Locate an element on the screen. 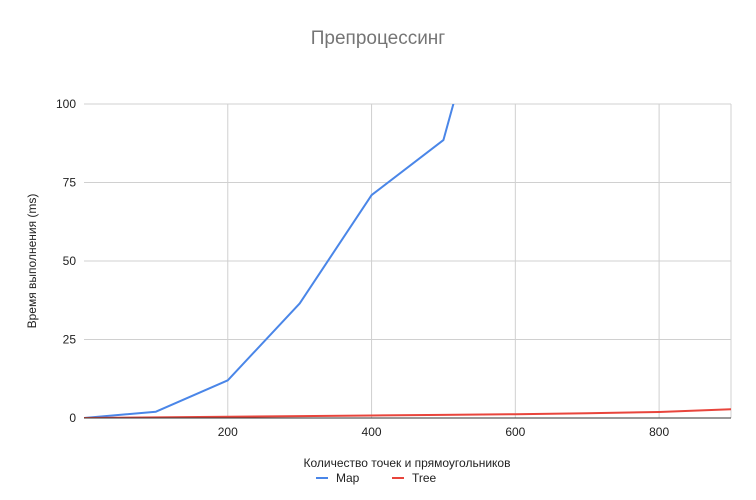 The height and width of the screenshot is (500, 756). x-tick-label: 200 is located at coordinates (228, 432).